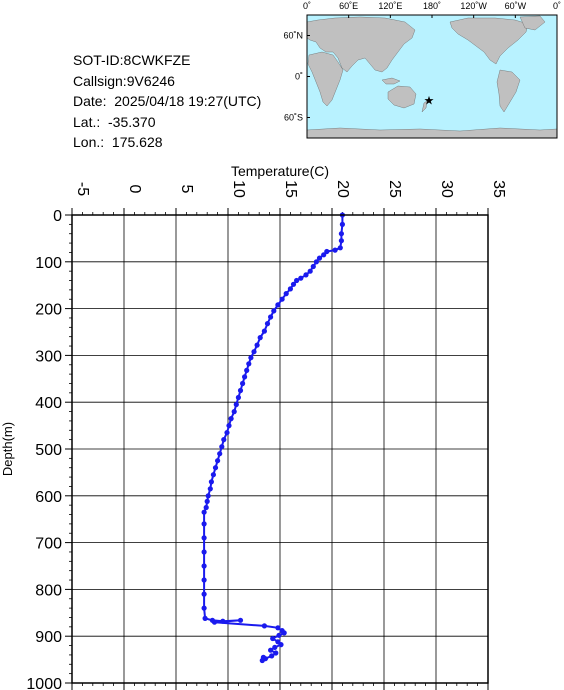 This screenshot has width=564, height=690. What do you see at coordinates (325, 79) in the screenshot?
I see `africa-landmass` at bounding box center [325, 79].